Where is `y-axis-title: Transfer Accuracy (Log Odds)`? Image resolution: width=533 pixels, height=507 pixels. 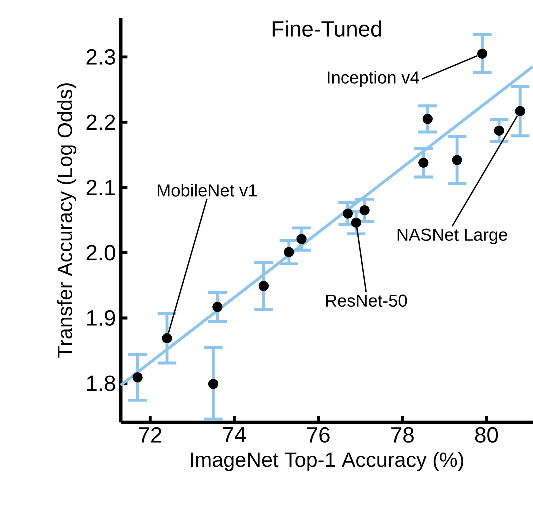
y-axis-title: Transfer Accuracy (Log Odds) is located at coordinates (67, 221).